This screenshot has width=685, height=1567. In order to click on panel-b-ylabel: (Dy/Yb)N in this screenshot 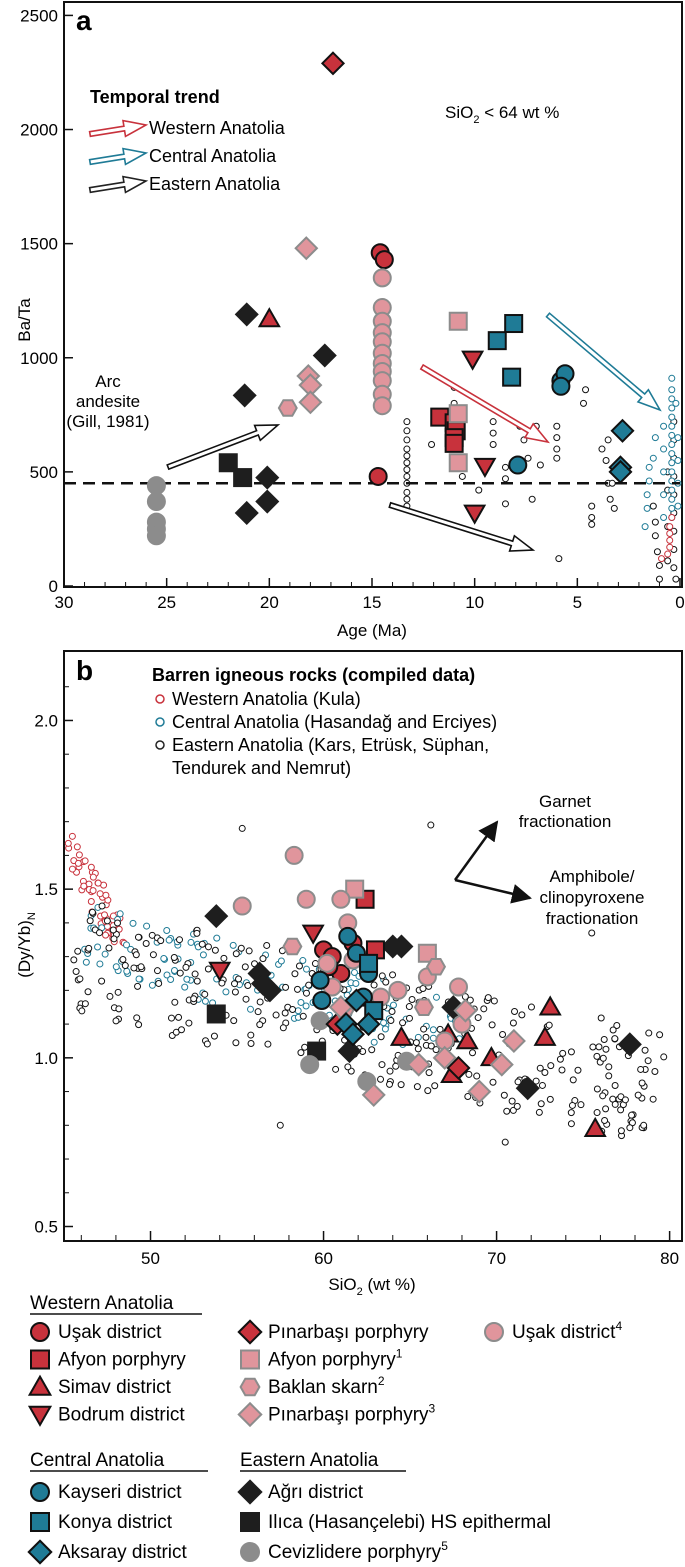, I will do `click(26, 945)`.